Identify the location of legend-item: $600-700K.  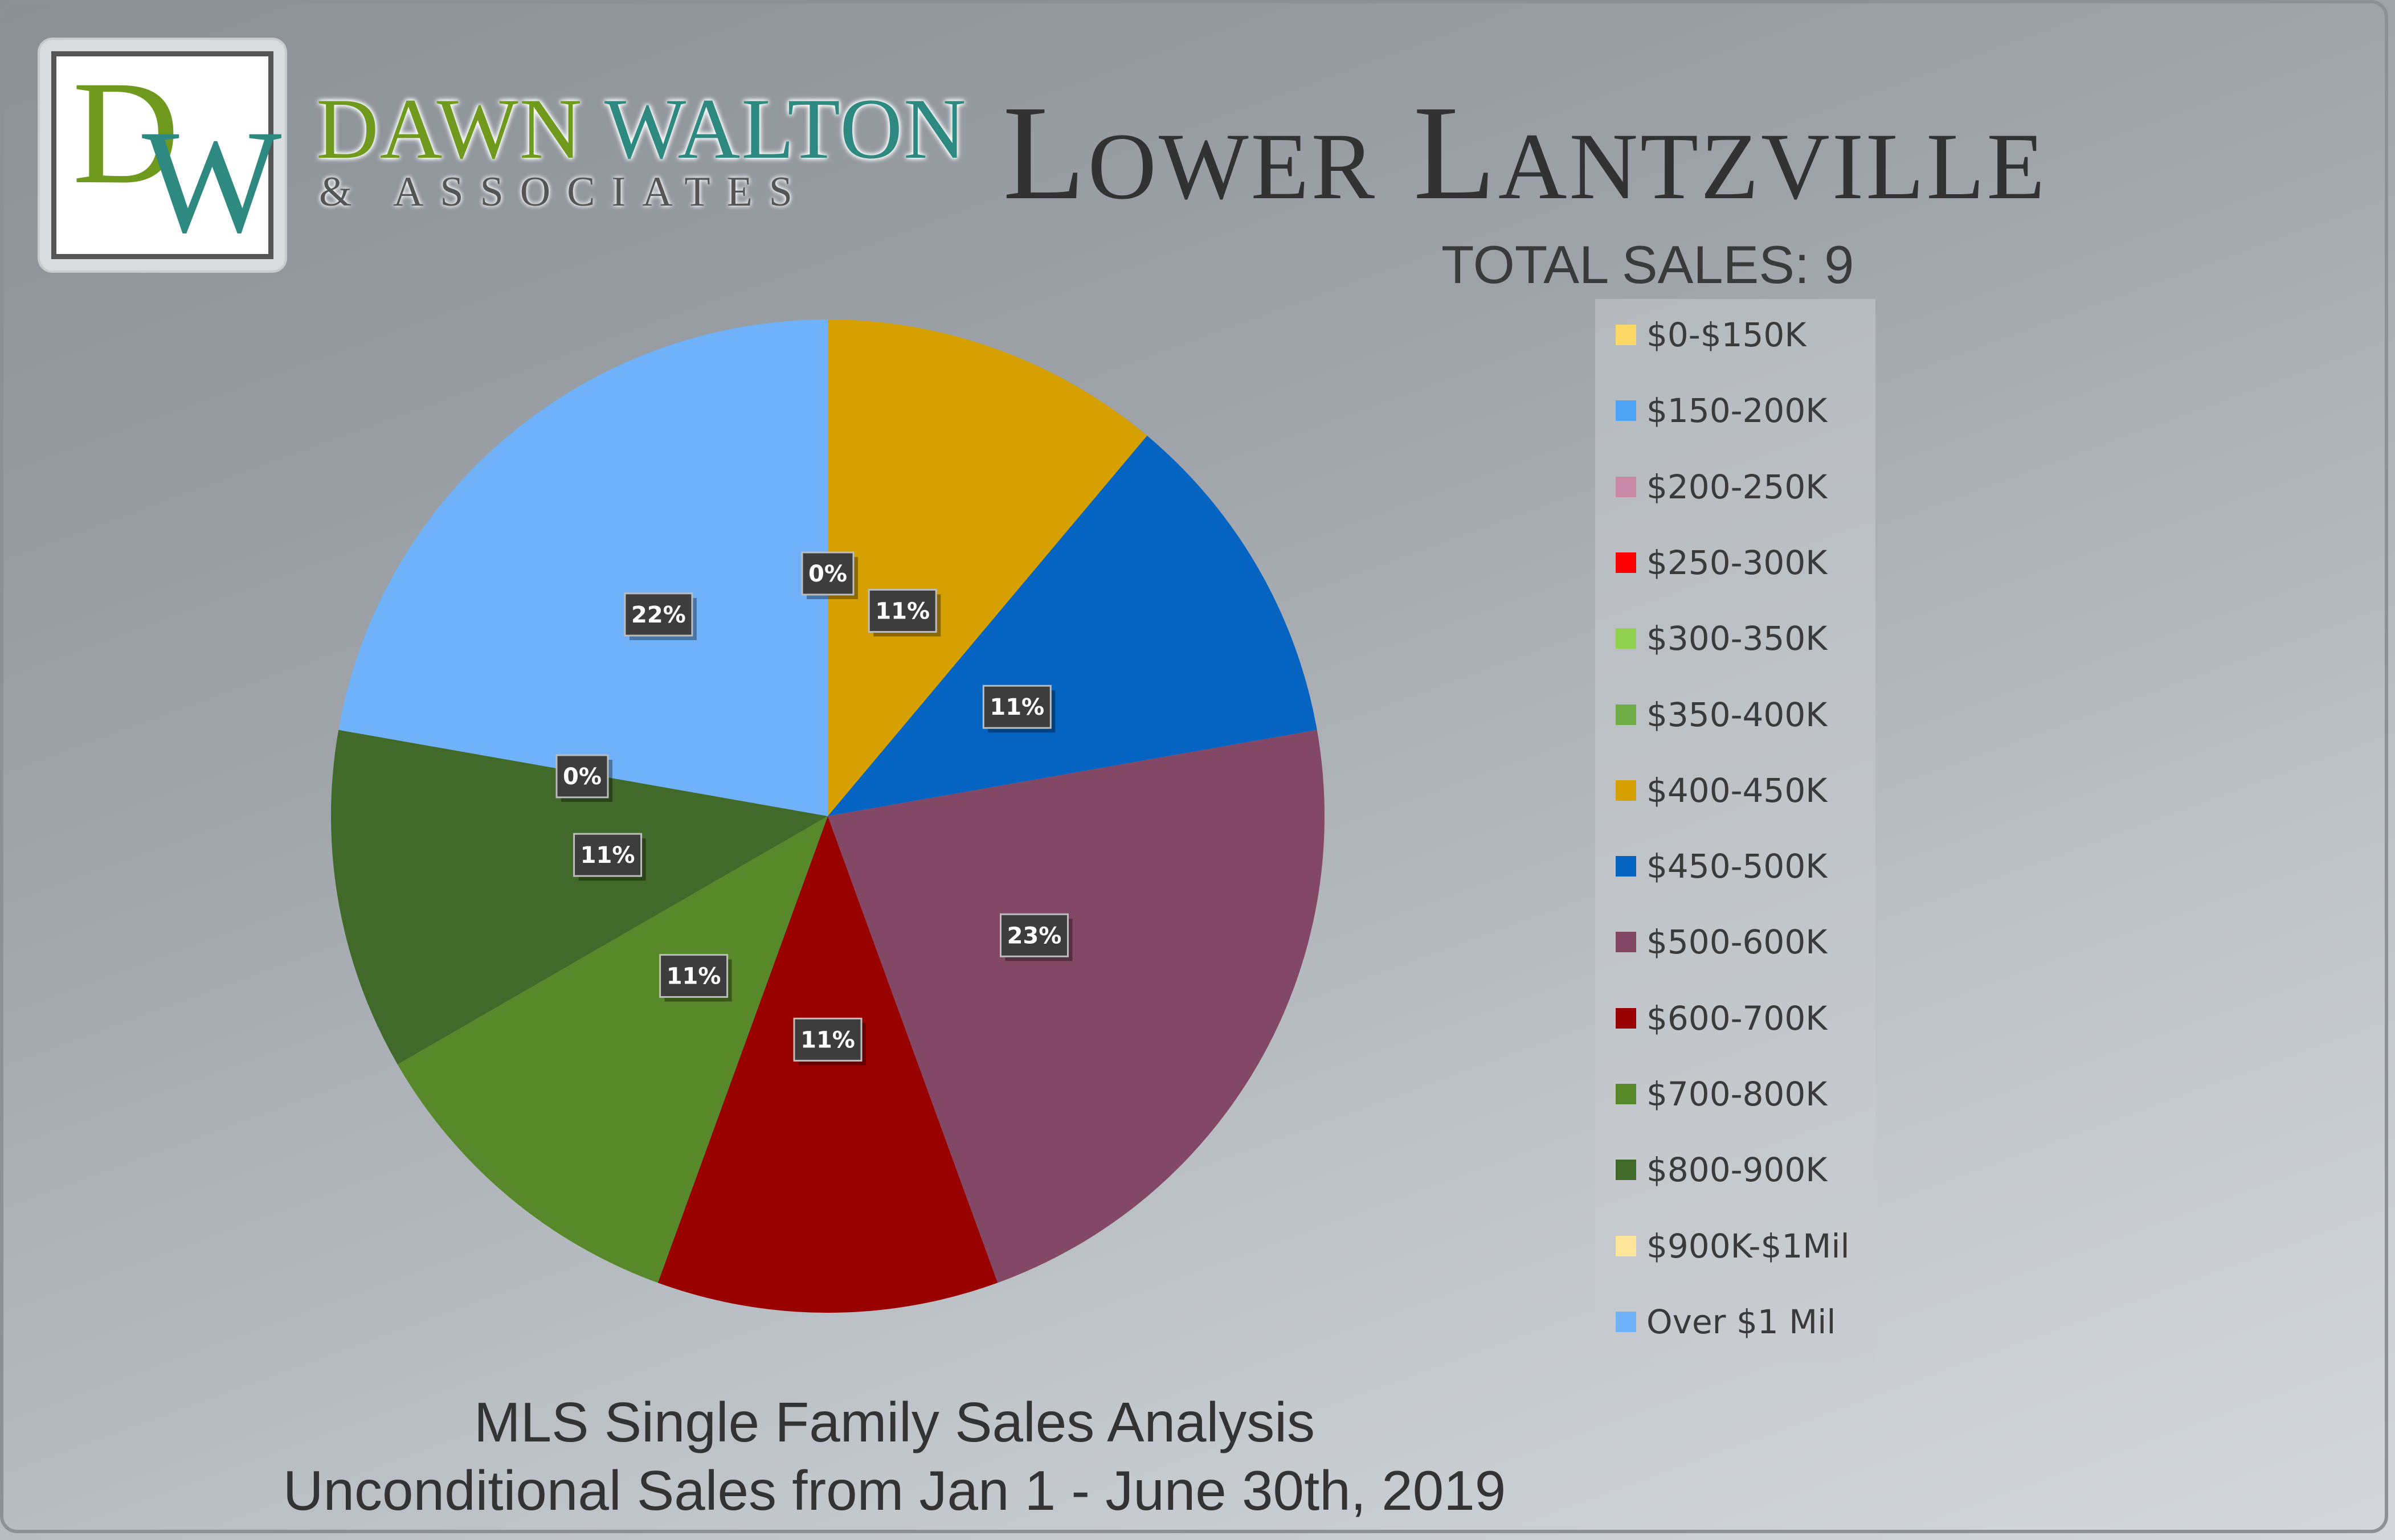
(1721, 1018).